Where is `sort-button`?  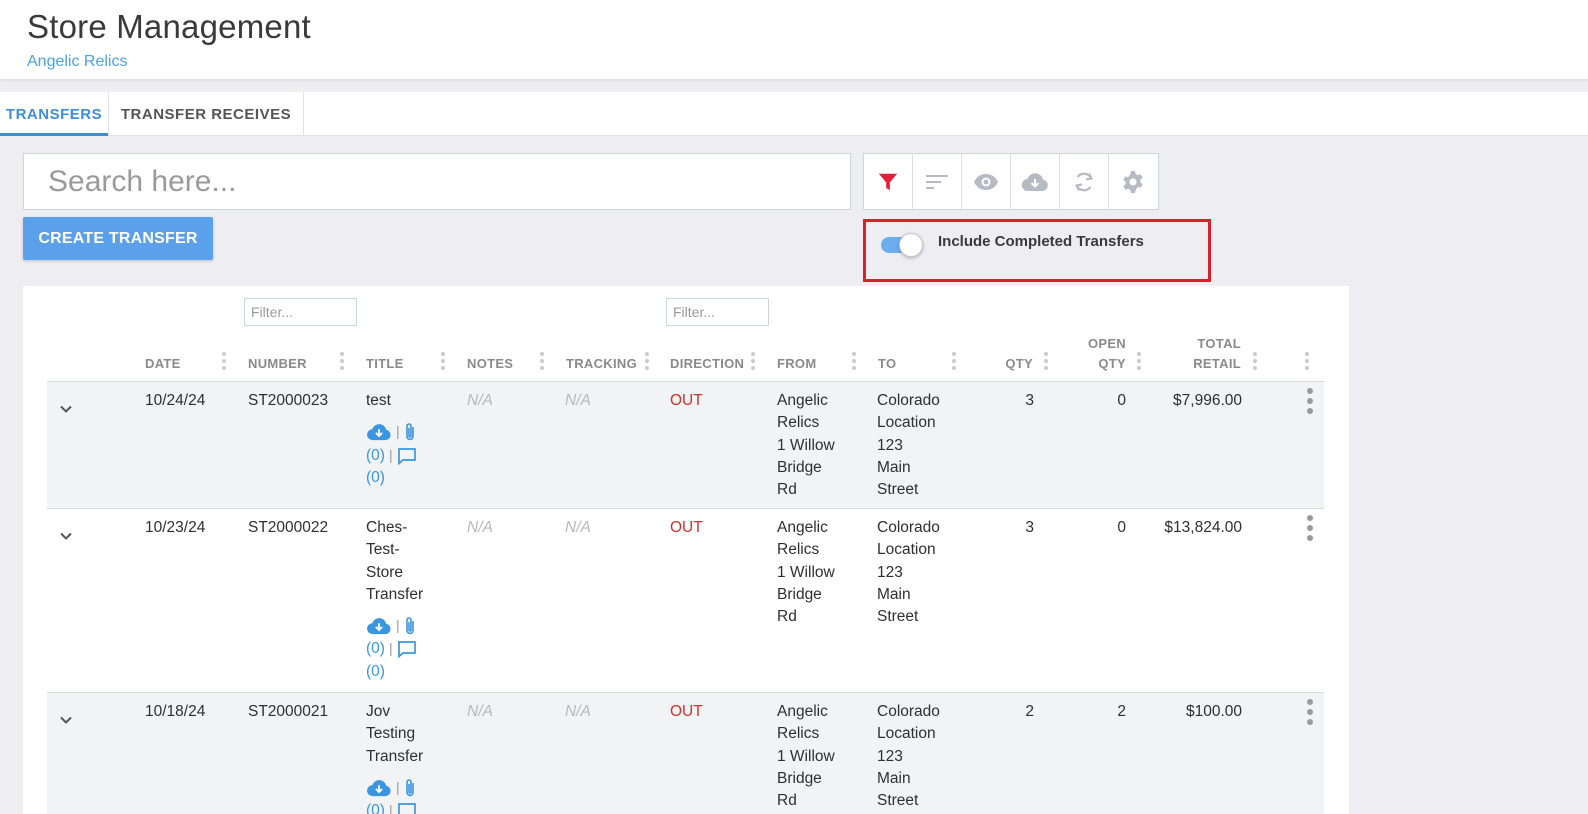 sort-button is located at coordinates (937, 181).